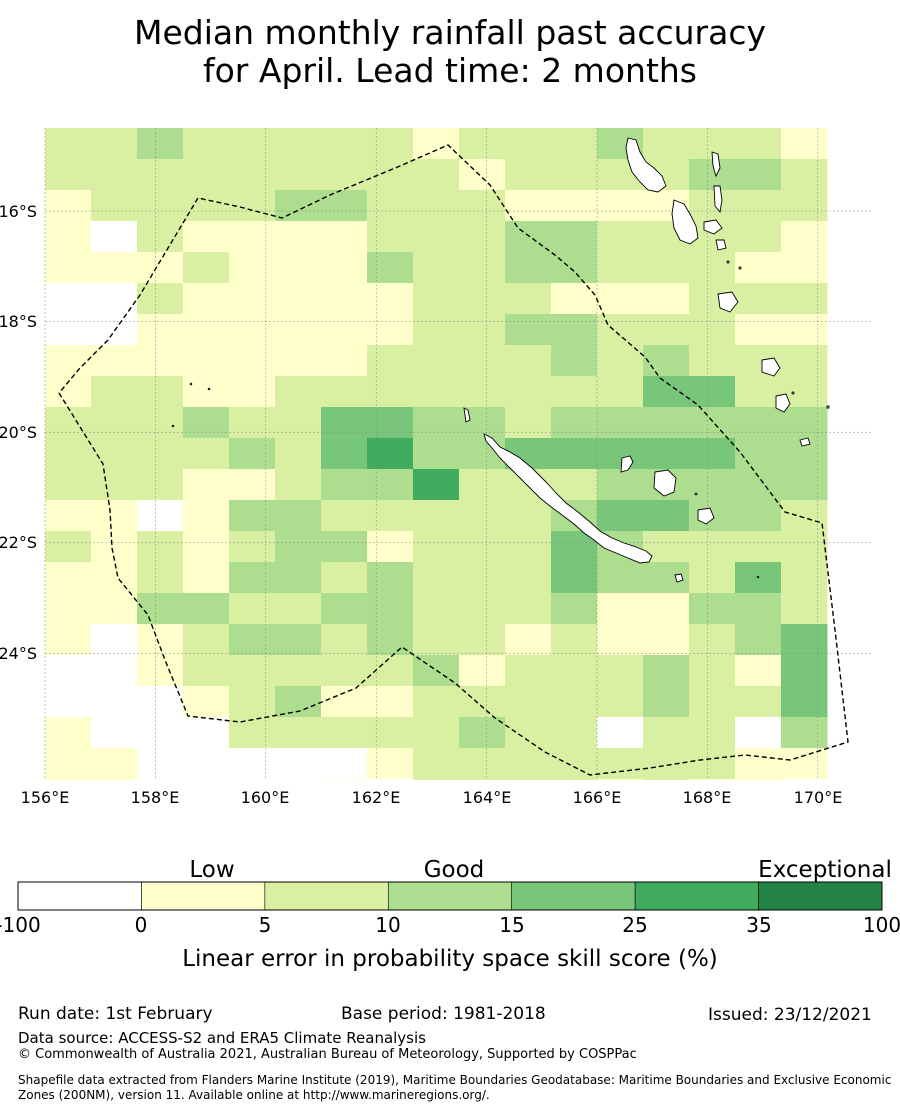 The width and height of the screenshot is (900, 1110). What do you see at coordinates (758, 925) in the screenshot?
I see `colorbar-tick-35: 35` at bounding box center [758, 925].